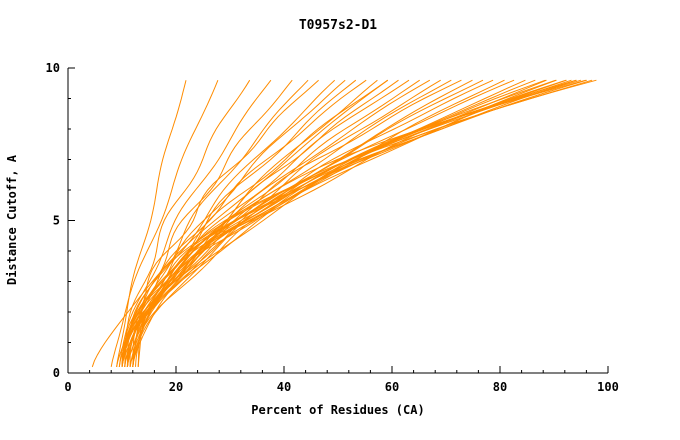 The image size is (680, 440). Describe the element at coordinates (56, 373) in the screenshot. I see `y-tick-label: 0` at that location.